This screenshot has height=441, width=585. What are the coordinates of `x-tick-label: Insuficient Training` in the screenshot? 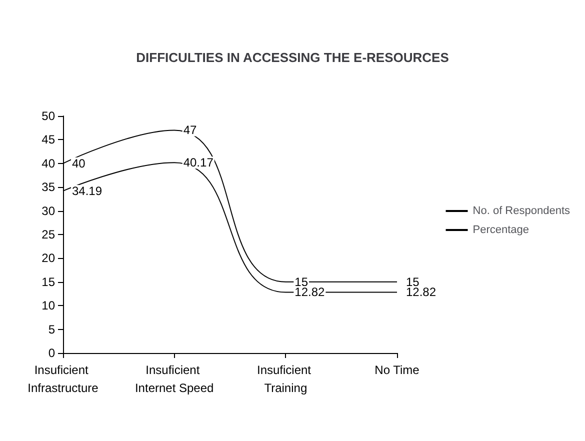 It's located at (285, 379).